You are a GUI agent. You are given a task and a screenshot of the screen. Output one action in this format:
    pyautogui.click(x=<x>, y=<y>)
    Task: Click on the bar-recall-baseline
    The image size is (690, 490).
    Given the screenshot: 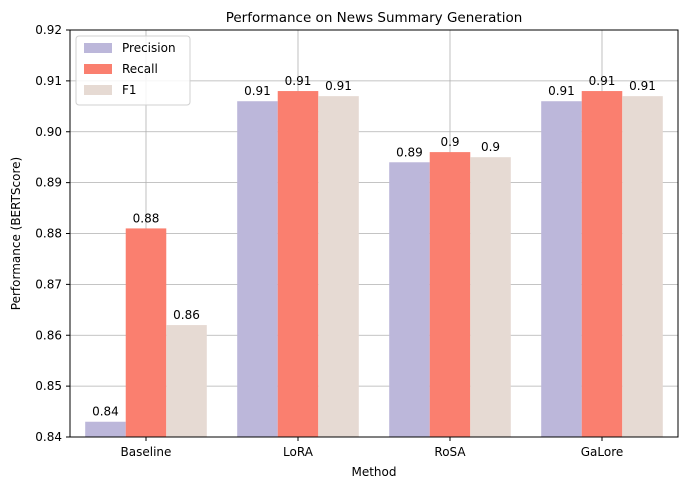 What is the action you would take?
    pyautogui.click(x=146, y=332)
    